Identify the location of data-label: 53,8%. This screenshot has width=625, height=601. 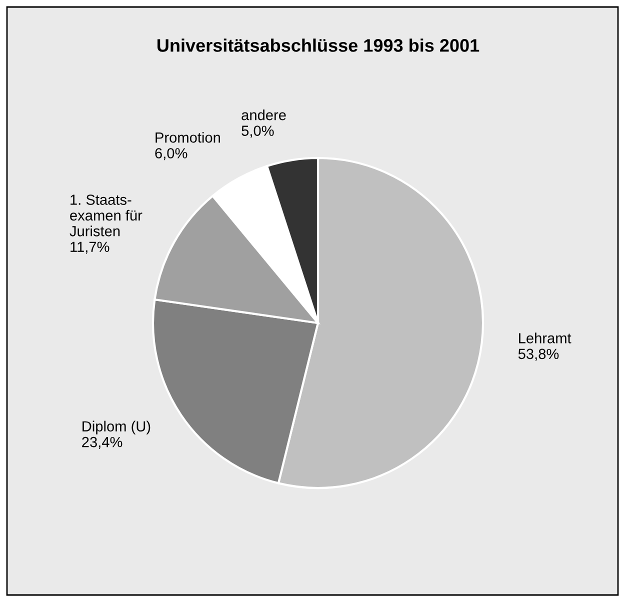
(538, 354).